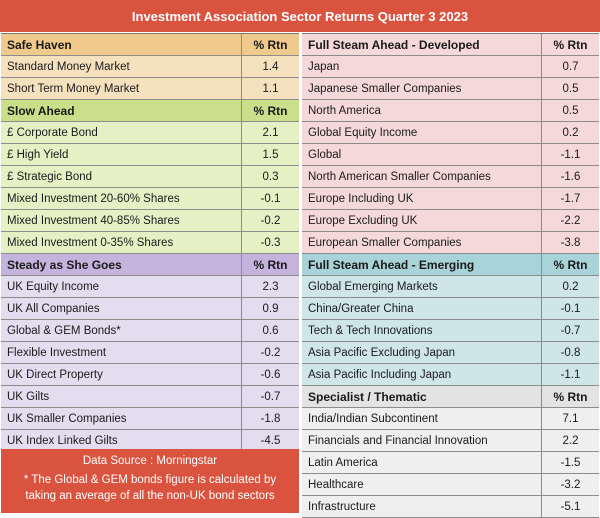 Image resolution: width=600 pixels, height=518 pixels. Describe the element at coordinates (450, 287) in the screenshot. I see `table-row: Global Emerging Markets 0.2` at that location.